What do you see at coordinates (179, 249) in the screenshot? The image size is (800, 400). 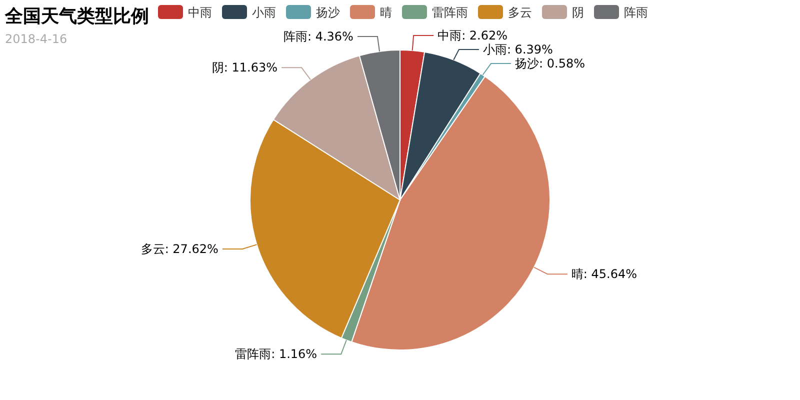 I see `data-label: 多云: 27.62%` at bounding box center [179, 249].